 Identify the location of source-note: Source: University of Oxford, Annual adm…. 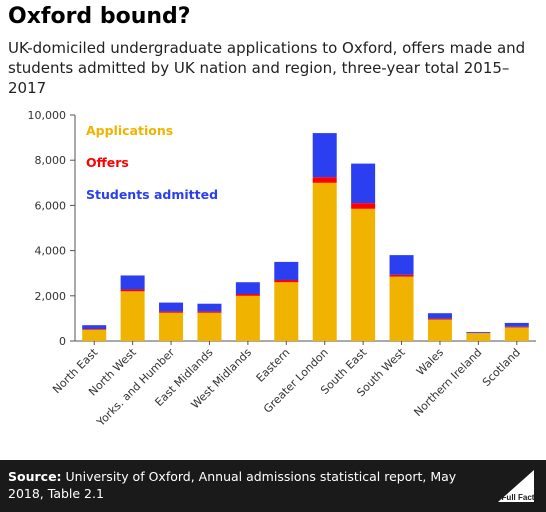
(243, 485).